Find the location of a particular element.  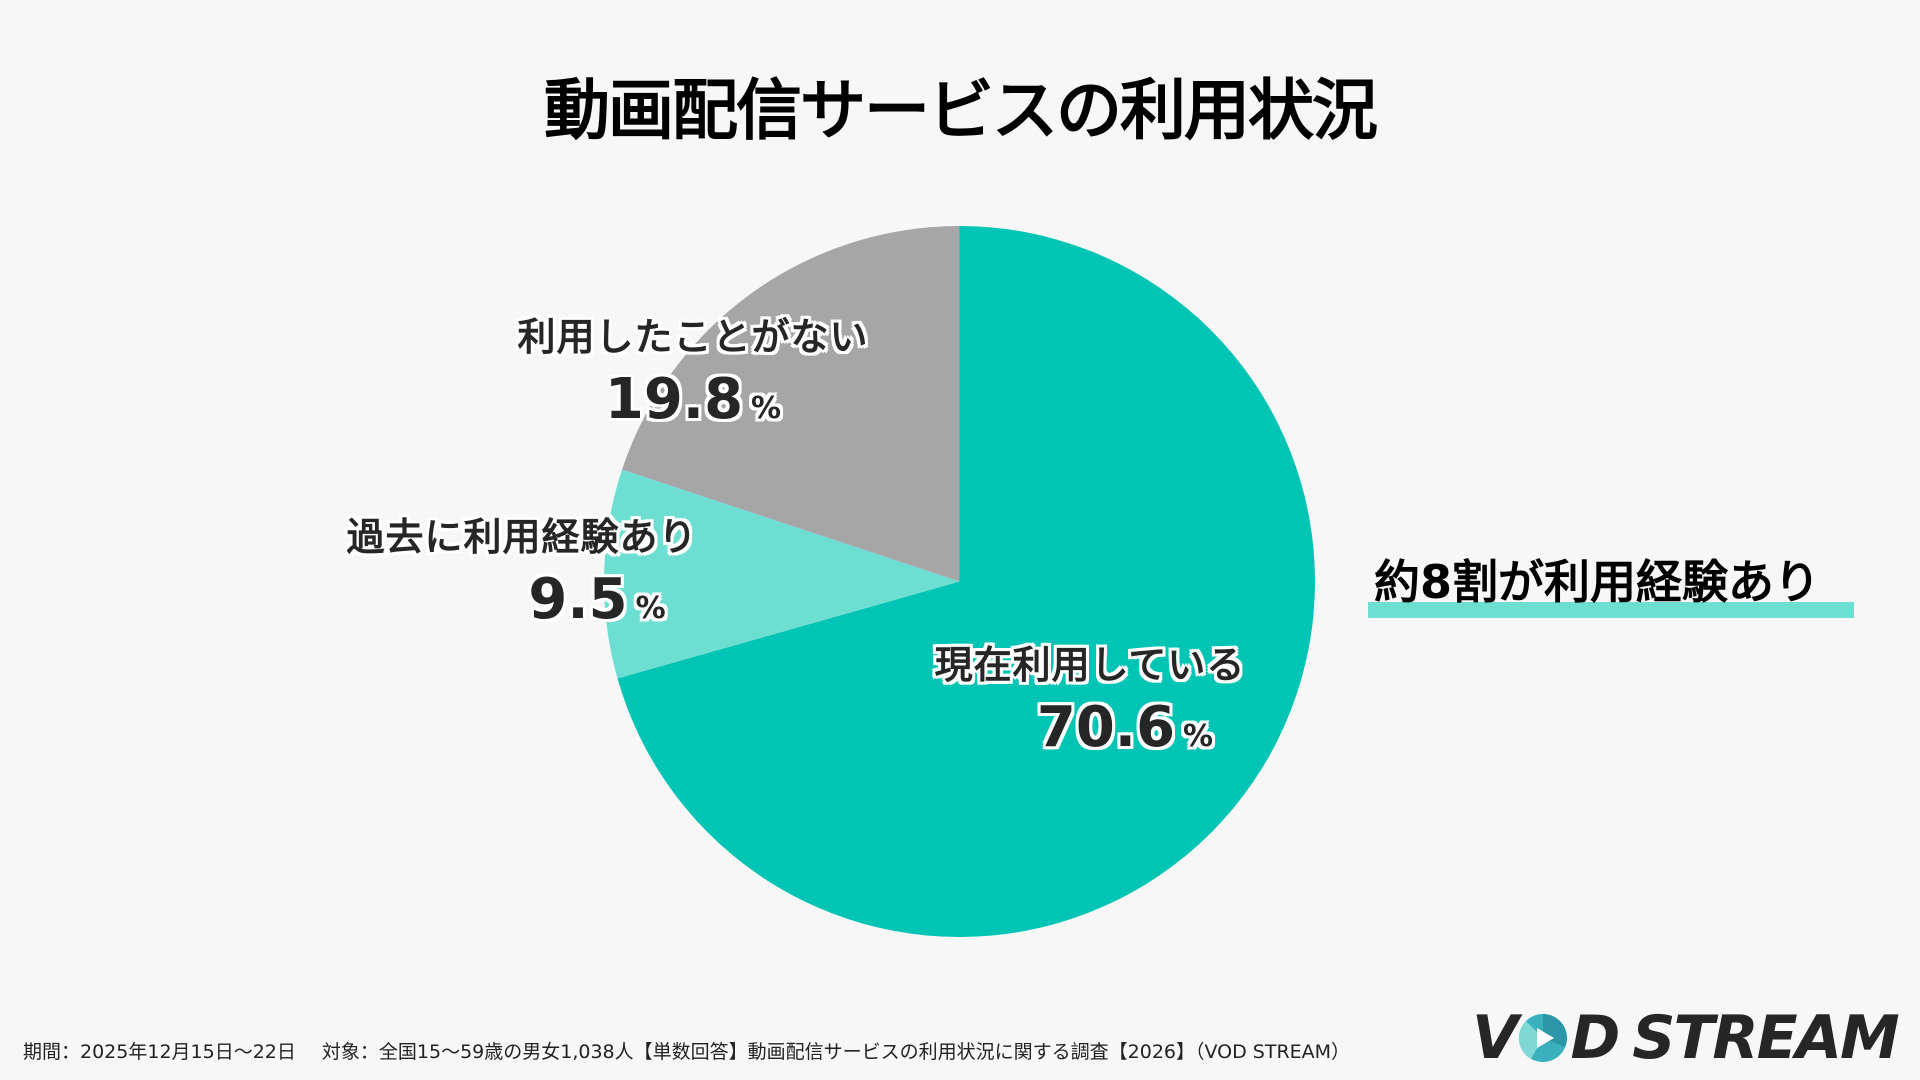

vod-stream-logo: V D STREAM is located at coordinates (1686, 1038).